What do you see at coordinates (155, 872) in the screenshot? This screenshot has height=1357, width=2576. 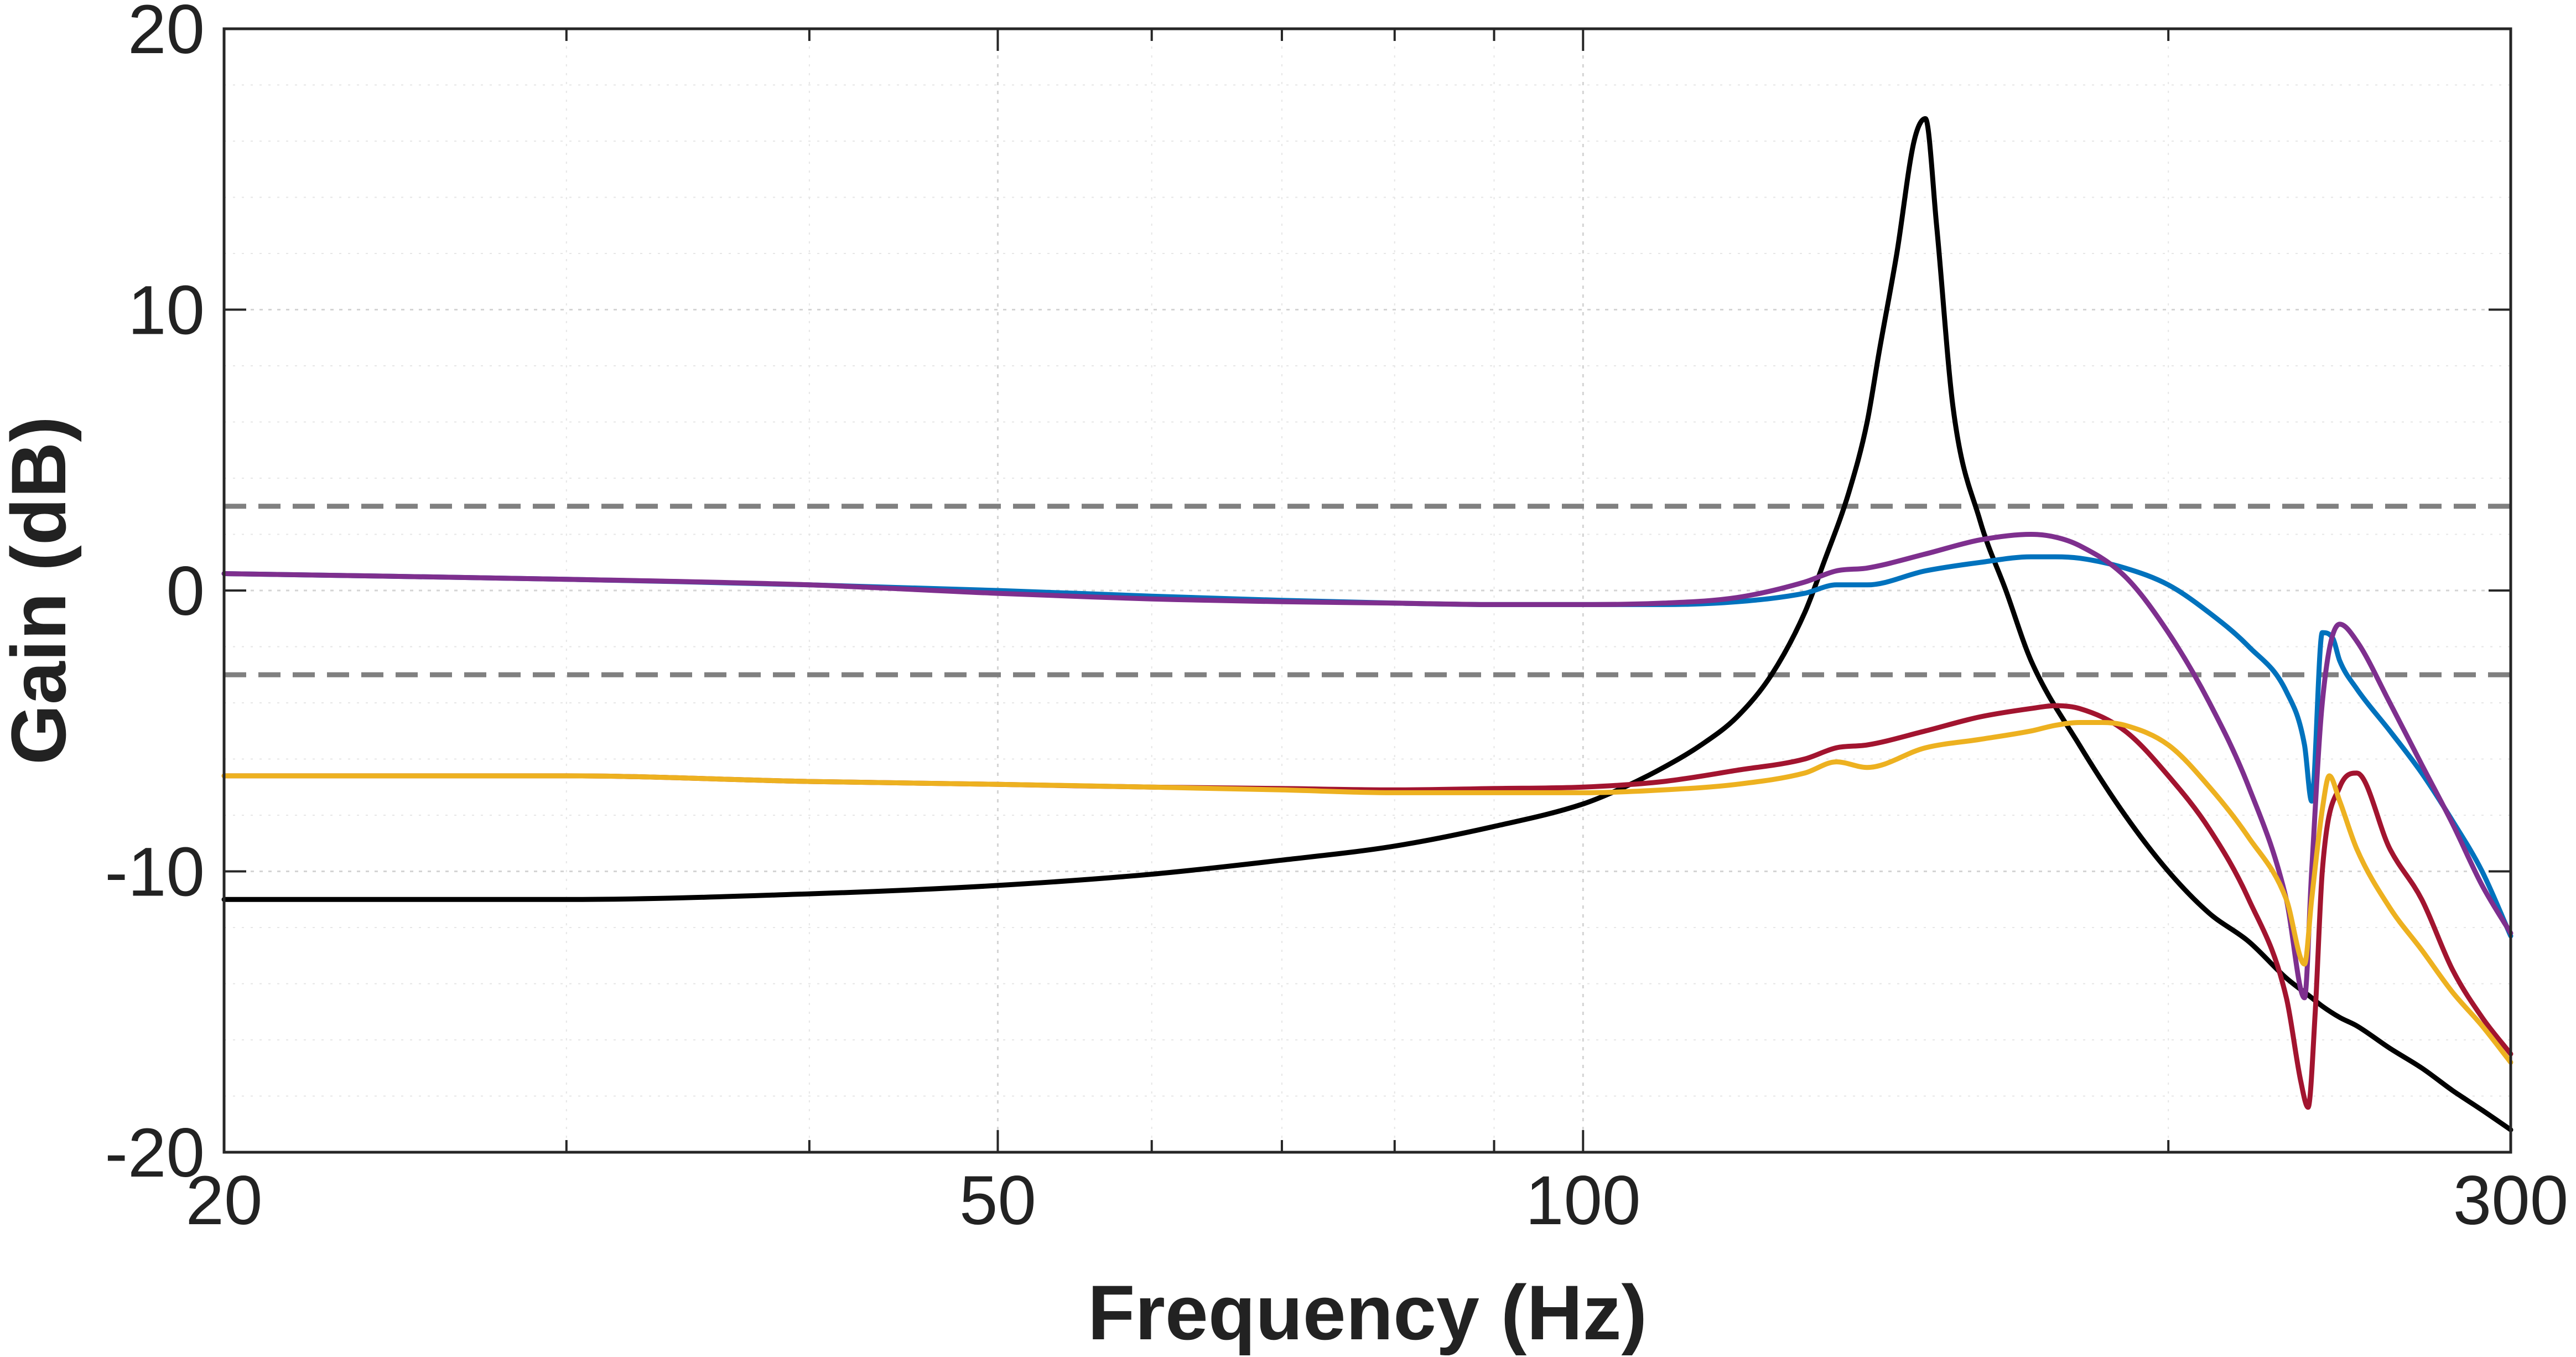 I see `y-tick-label: -10` at bounding box center [155, 872].